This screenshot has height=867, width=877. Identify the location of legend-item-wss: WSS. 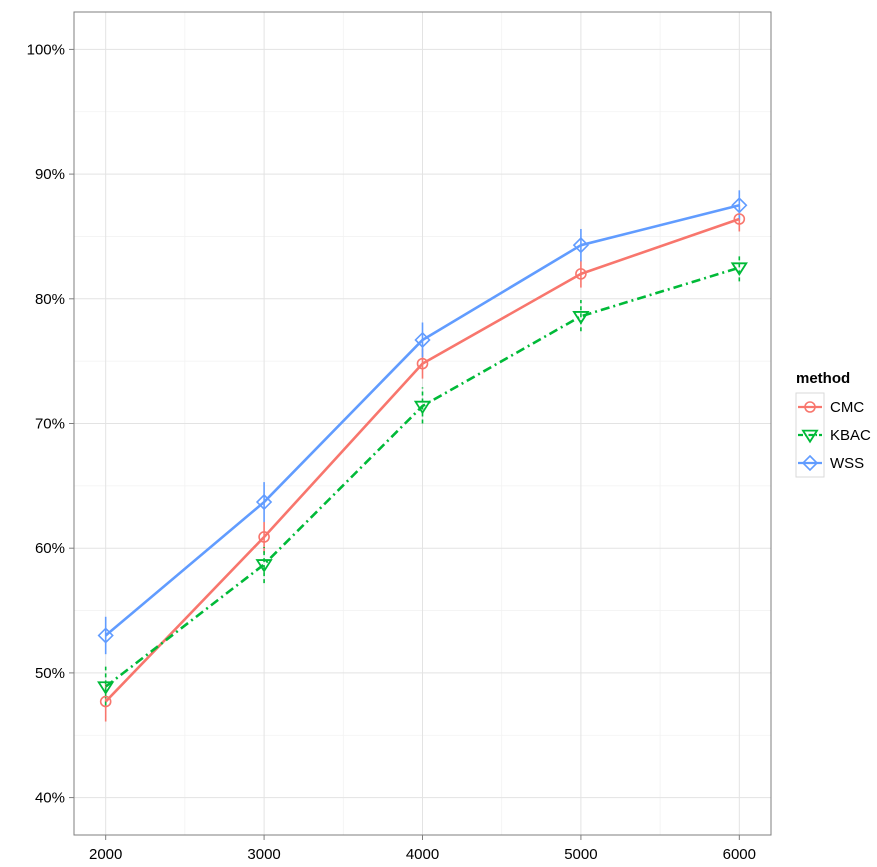
(831, 463).